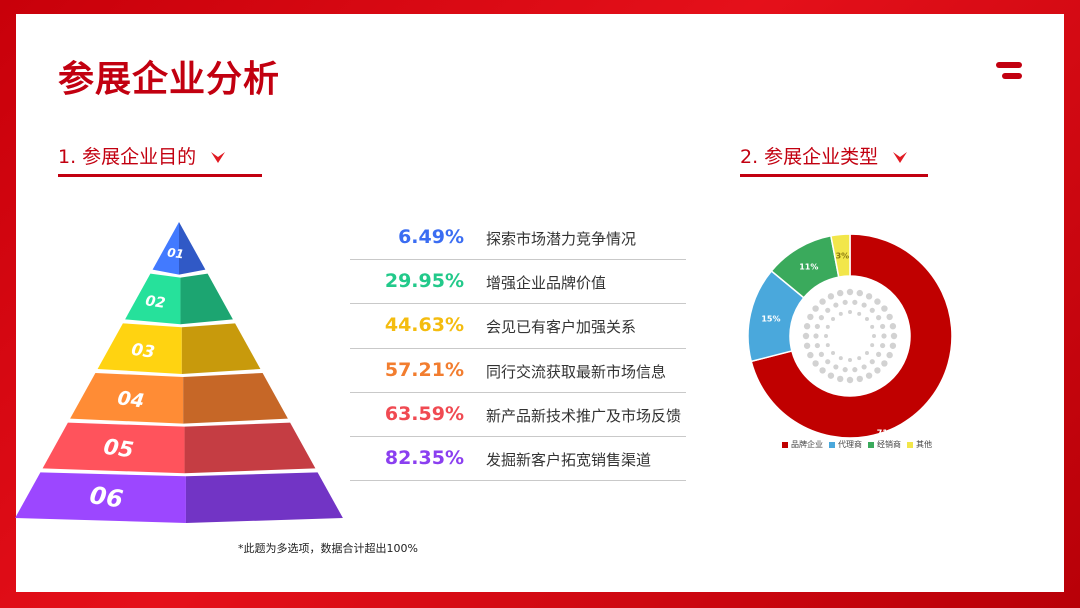 The width and height of the screenshot is (1080, 608). I want to click on pyramid-level: 02, so click(179, 299).